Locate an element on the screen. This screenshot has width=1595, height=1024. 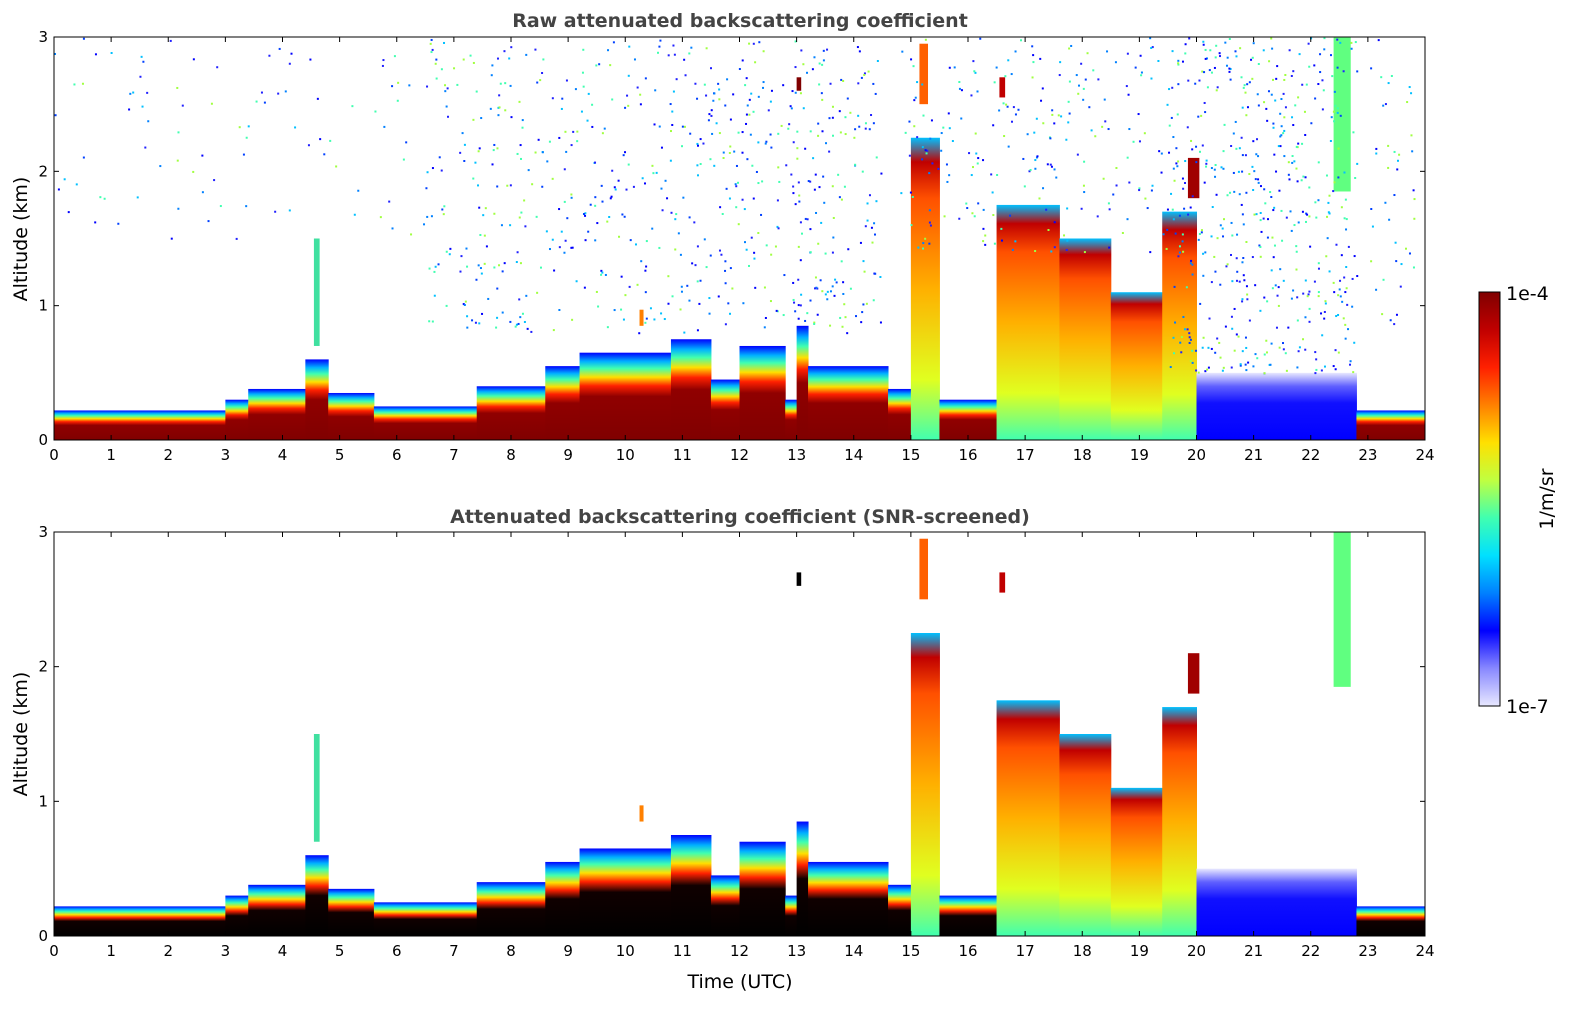
x-tick-label: 4 is located at coordinates (283, 951).